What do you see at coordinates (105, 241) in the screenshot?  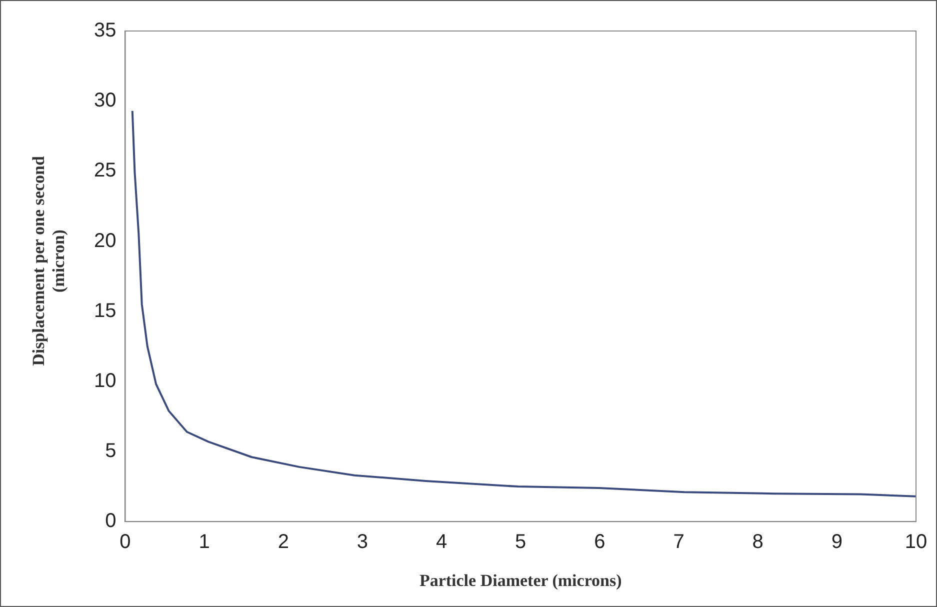 I see `y-tick-label: 20` at bounding box center [105, 241].